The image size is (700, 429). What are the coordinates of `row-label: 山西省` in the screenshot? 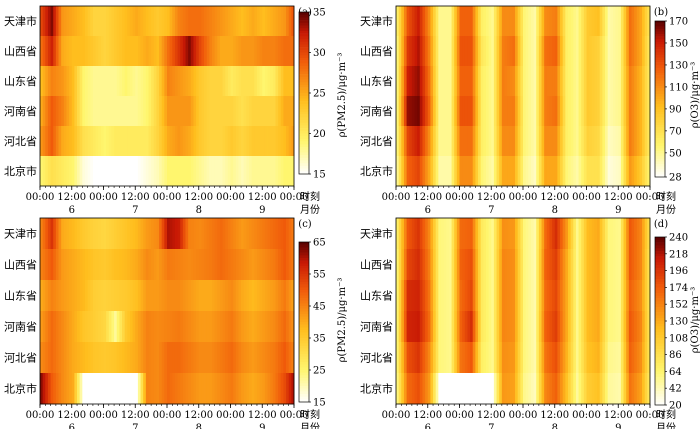 It's located at (376, 51).